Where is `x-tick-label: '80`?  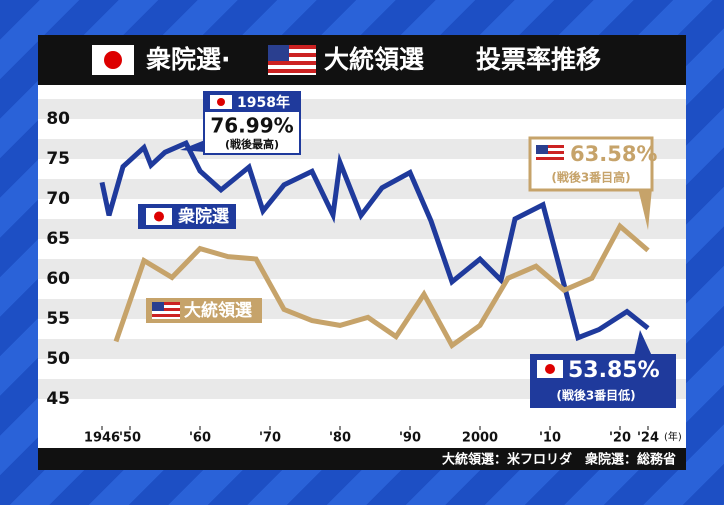
x-tick-label: '80 is located at coordinates (340, 438).